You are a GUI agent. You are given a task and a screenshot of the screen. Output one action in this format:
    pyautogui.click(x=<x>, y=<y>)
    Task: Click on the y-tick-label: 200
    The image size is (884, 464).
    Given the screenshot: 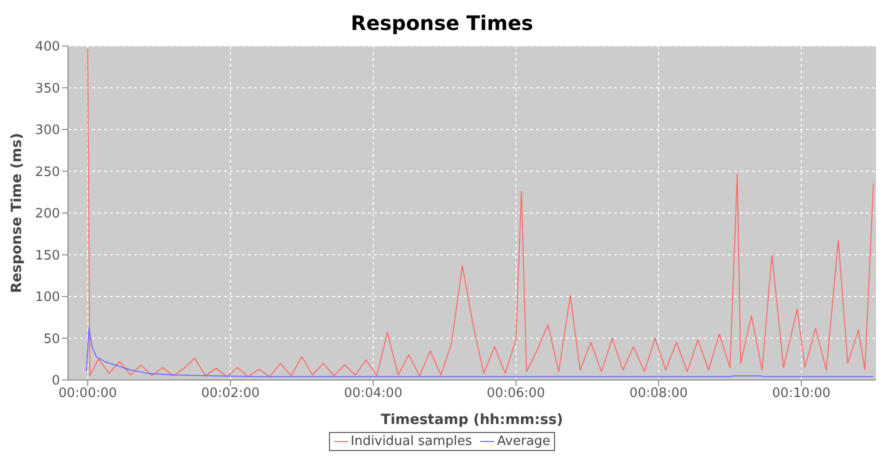 What is the action you would take?
    pyautogui.click(x=47, y=214)
    